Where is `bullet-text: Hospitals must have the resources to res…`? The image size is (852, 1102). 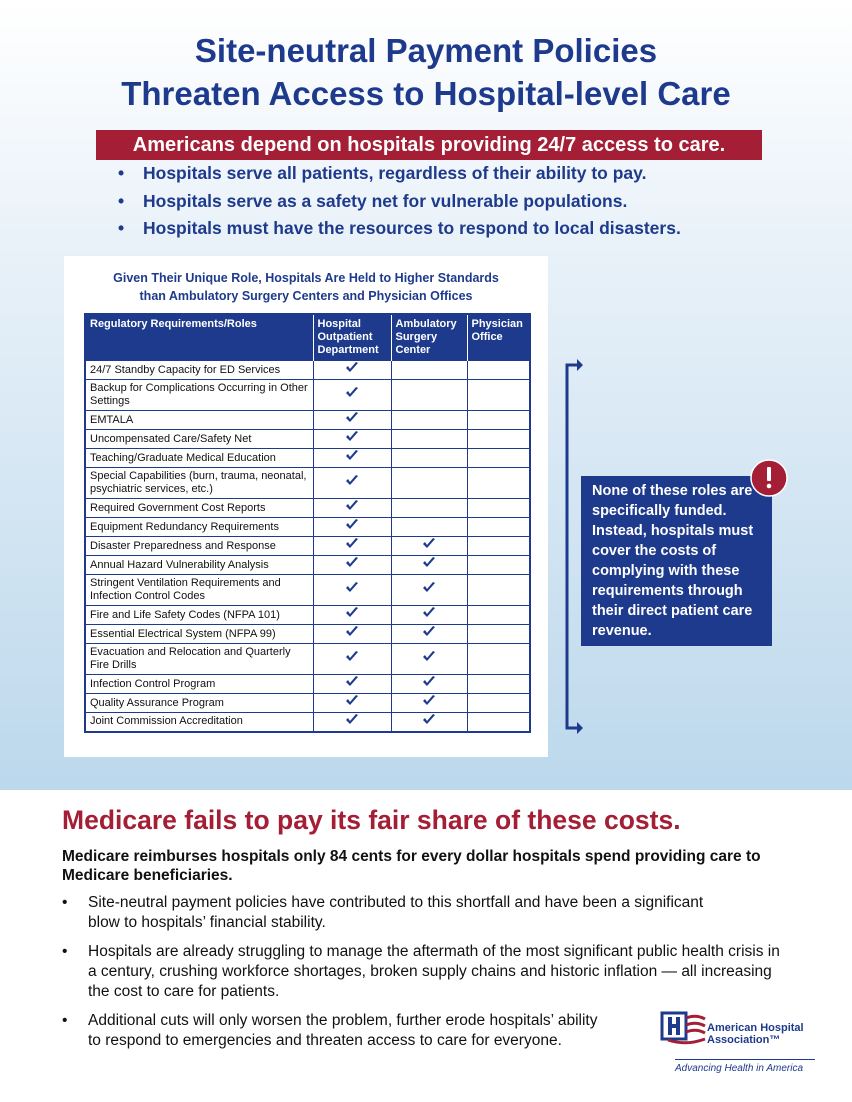
bullet-text: Hospitals must have the resources to res… is located at coordinates (412, 228).